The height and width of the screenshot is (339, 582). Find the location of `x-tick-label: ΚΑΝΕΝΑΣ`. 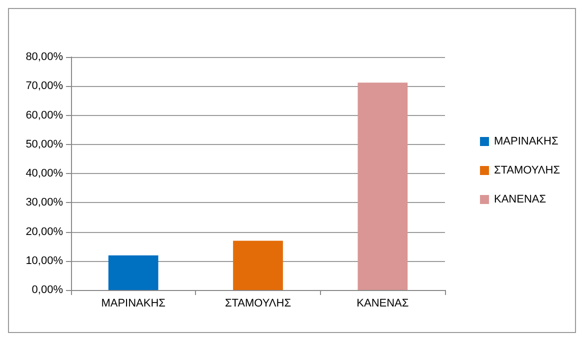

x-tick-label: ΚΑΝΕΝΑΣ is located at coordinates (382, 304).